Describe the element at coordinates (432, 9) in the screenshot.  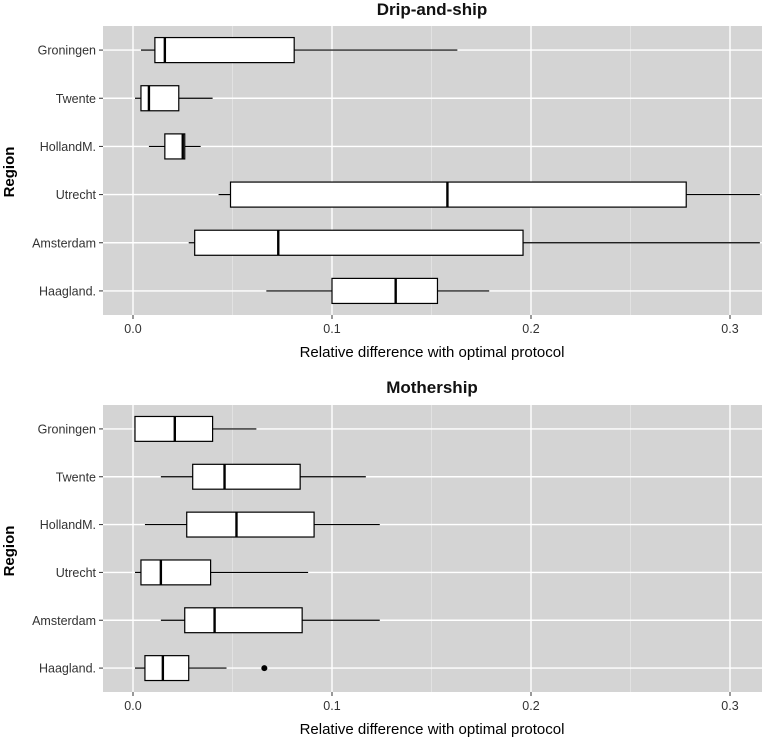
I see `panel-title: Drip-and-ship` at that location.